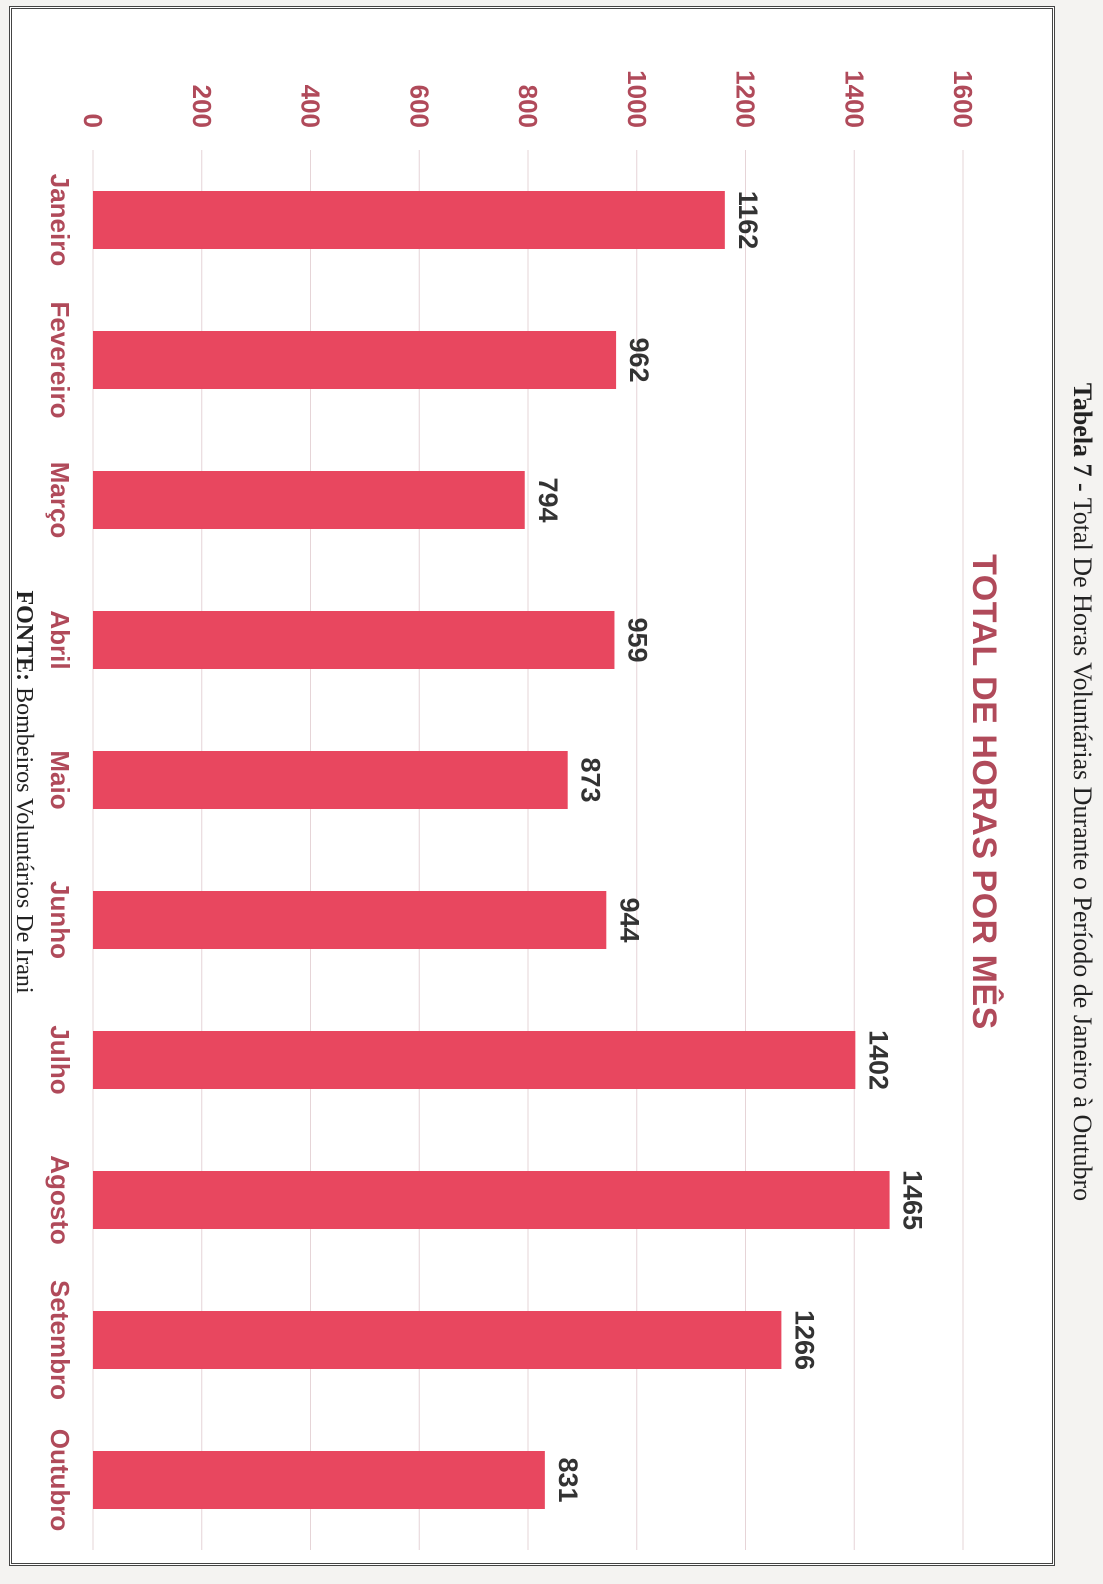  What do you see at coordinates (60, 1340) in the screenshot?
I see `category-label: Setembro` at bounding box center [60, 1340].